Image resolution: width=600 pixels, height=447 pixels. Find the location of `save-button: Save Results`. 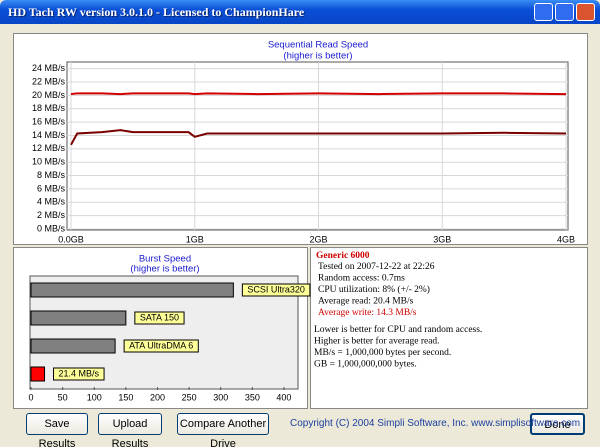

save-button: Save Results is located at coordinates (57, 430).